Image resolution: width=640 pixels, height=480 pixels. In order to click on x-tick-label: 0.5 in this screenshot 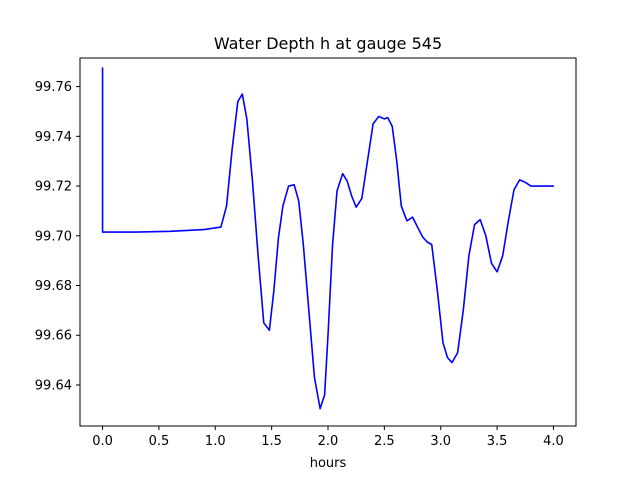, I will do `click(159, 441)`.